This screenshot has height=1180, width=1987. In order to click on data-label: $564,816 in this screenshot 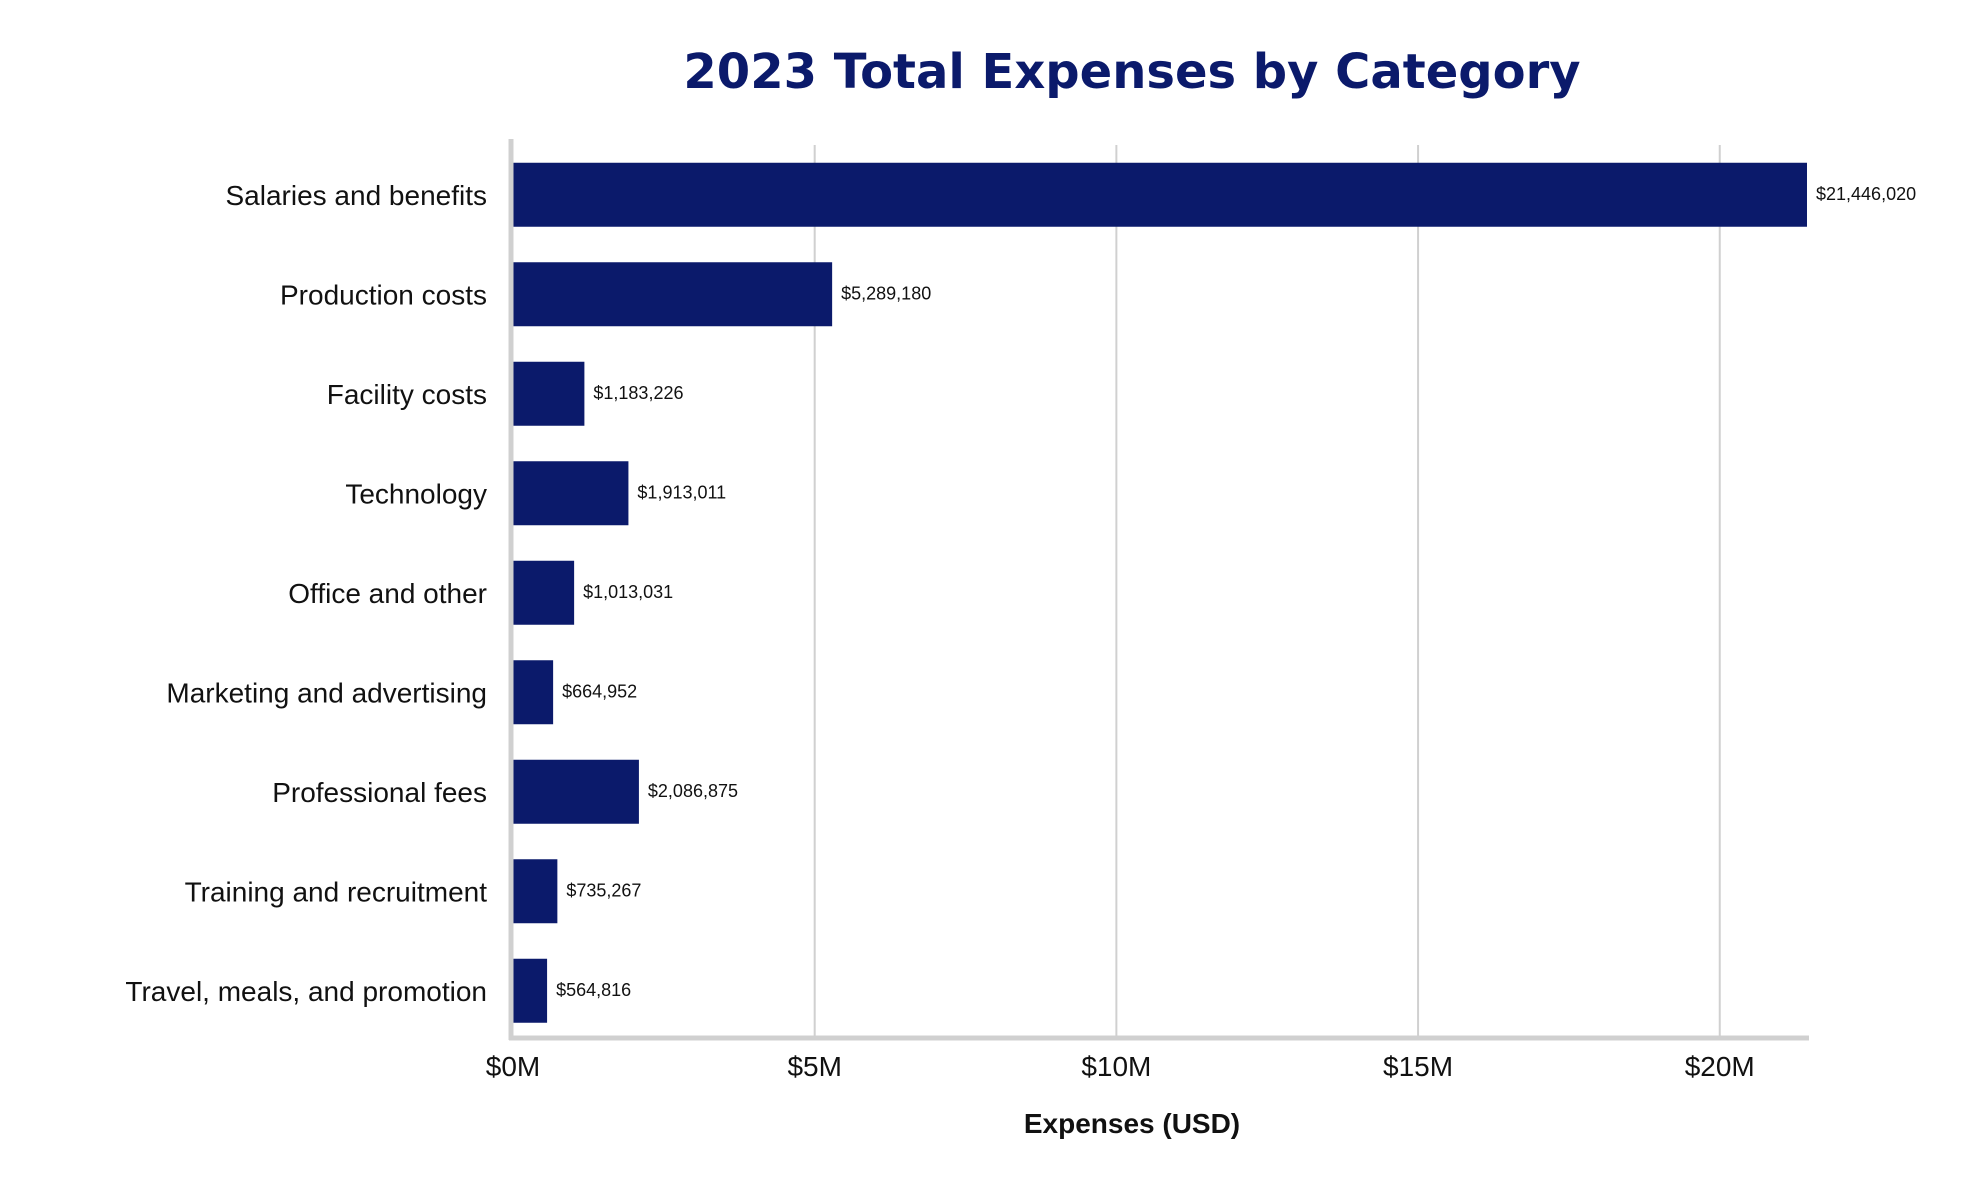, I will do `click(593, 990)`.